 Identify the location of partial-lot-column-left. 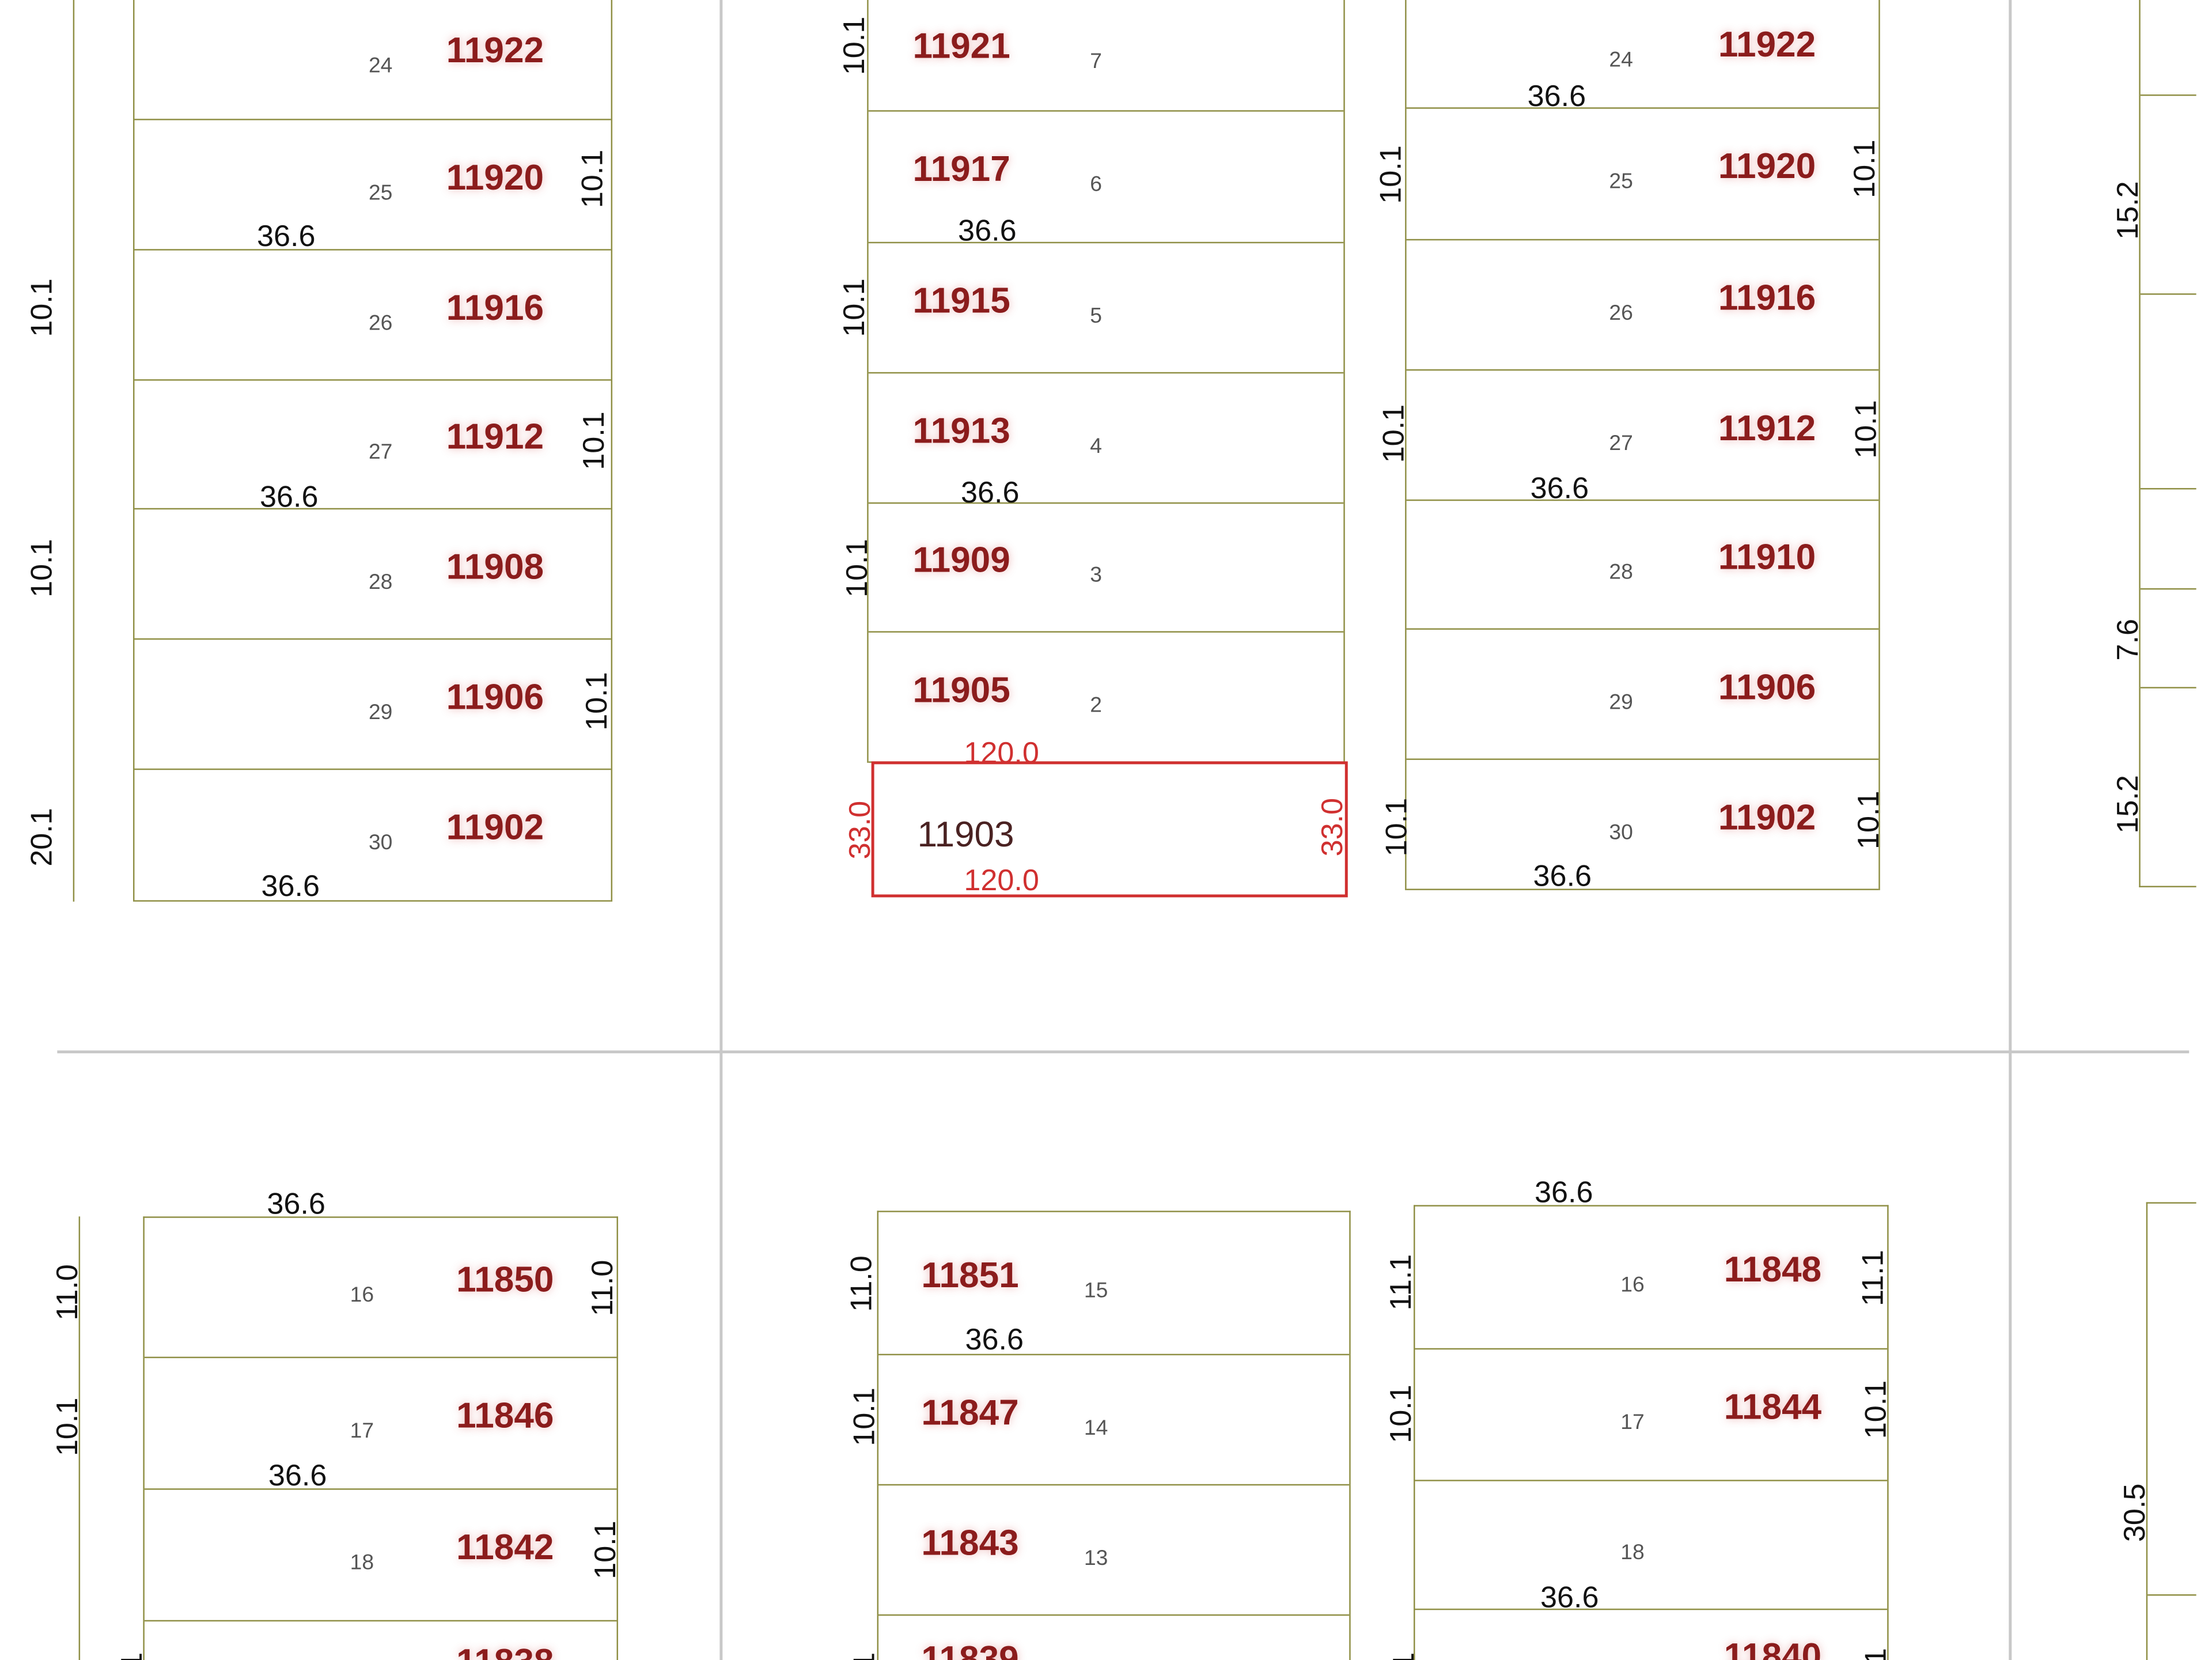
(69, 1438).